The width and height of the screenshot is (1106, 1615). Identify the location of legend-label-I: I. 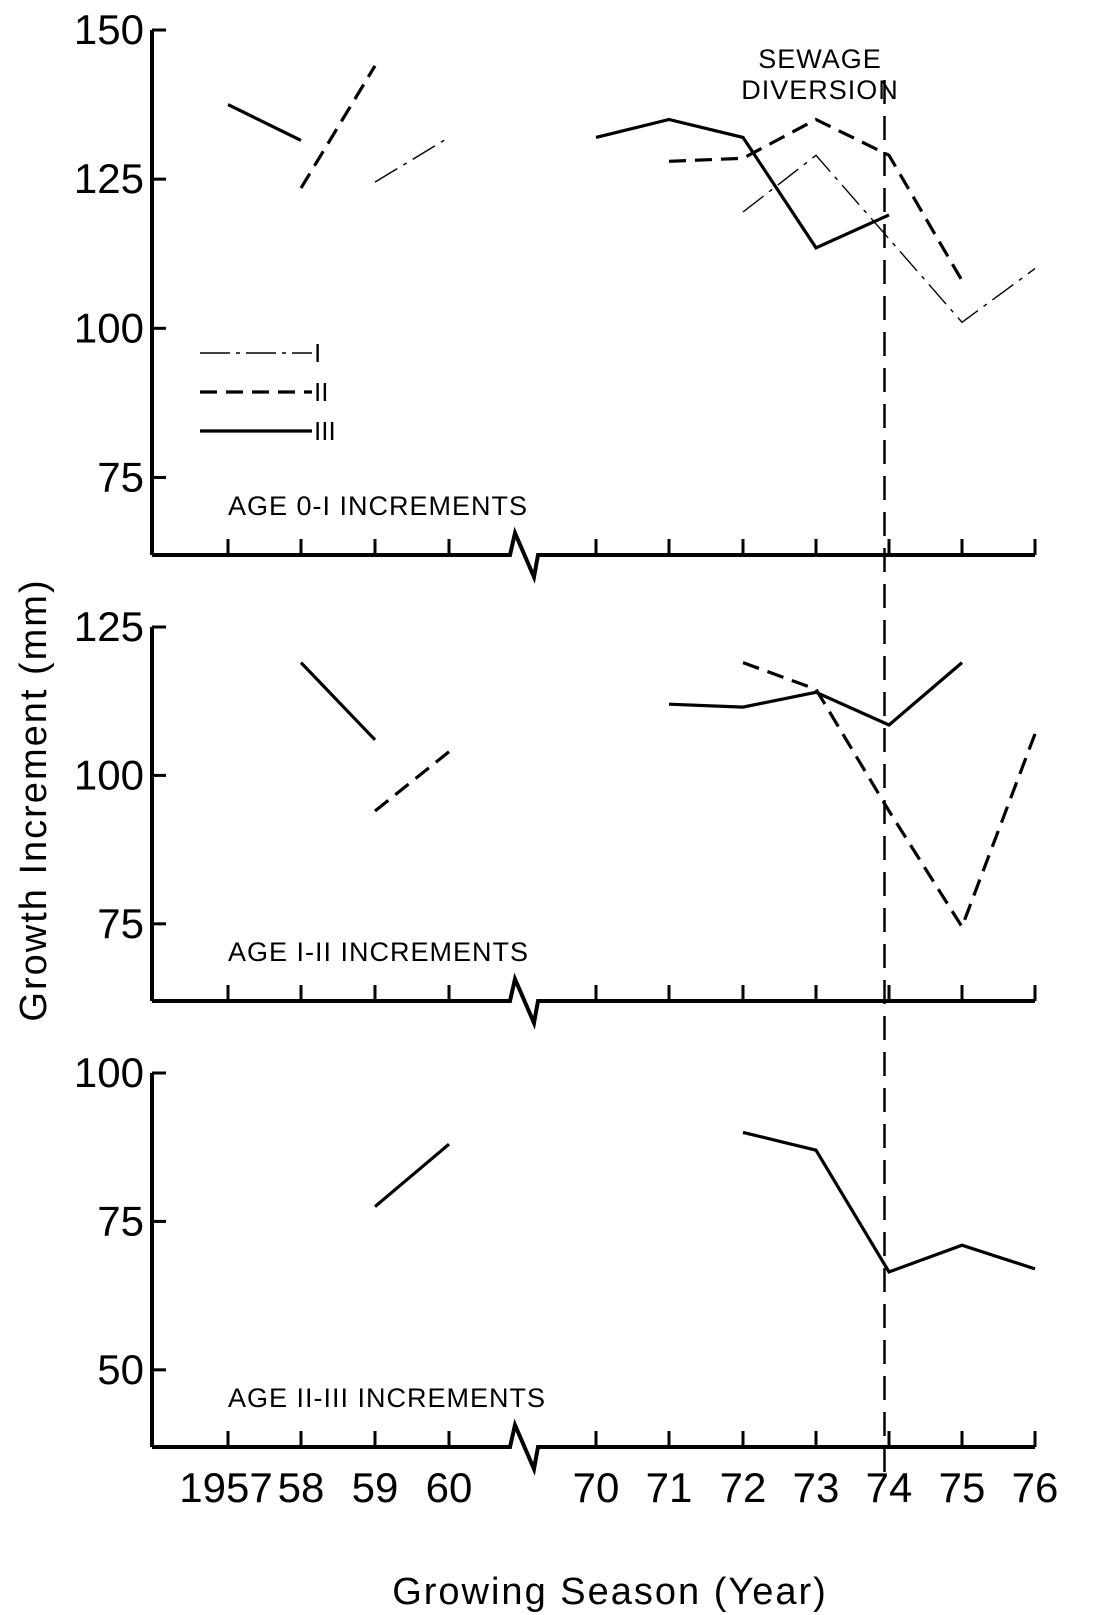
(317, 353).